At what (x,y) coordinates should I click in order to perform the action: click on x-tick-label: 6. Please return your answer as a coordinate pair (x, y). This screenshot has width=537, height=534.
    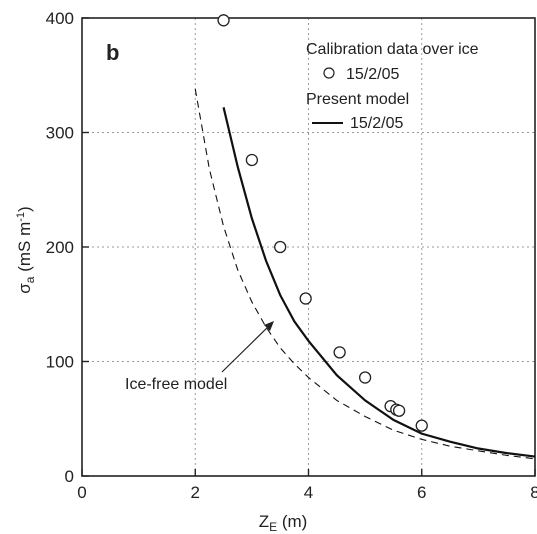
    Looking at the image, I should click on (421, 492).